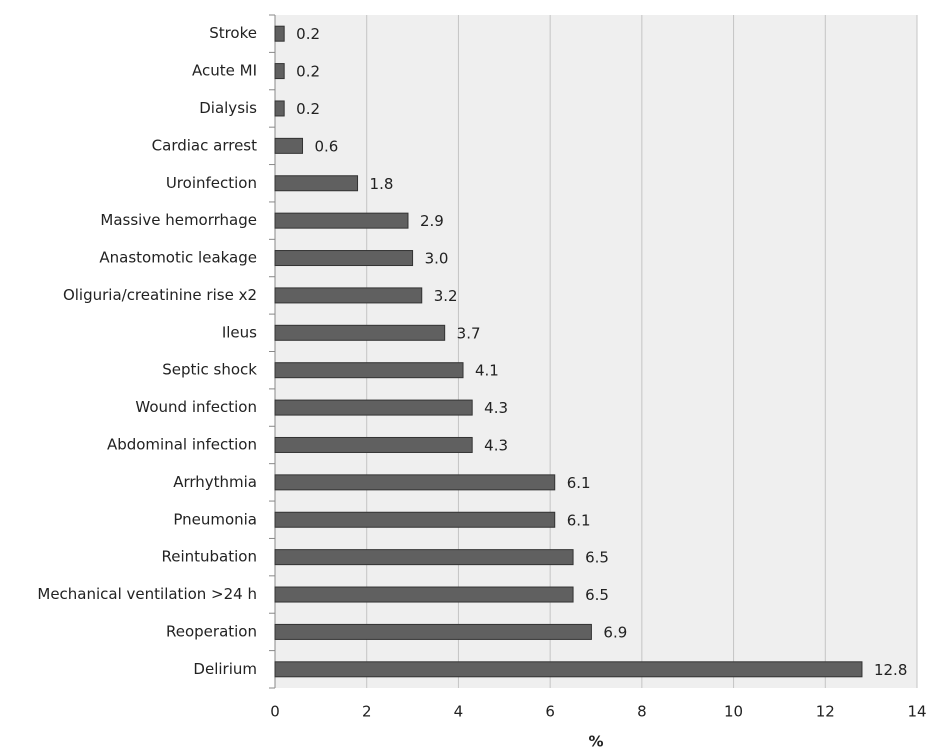  Describe the element at coordinates (209, 370) in the screenshot. I see `y-tick-label: Septic shock` at that location.